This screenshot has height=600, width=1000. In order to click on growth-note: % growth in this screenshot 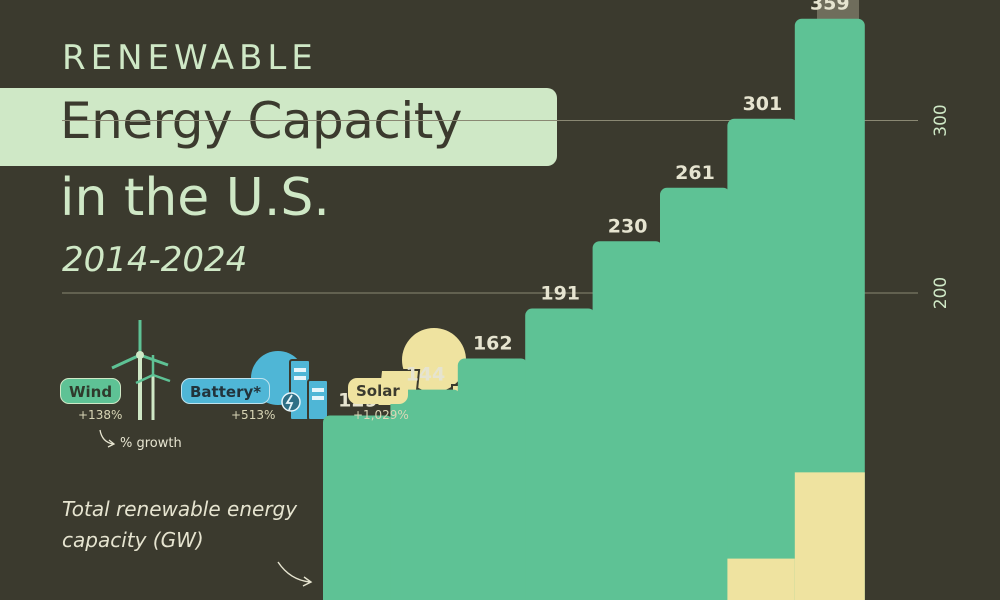, I will do `click(151, 443)`.